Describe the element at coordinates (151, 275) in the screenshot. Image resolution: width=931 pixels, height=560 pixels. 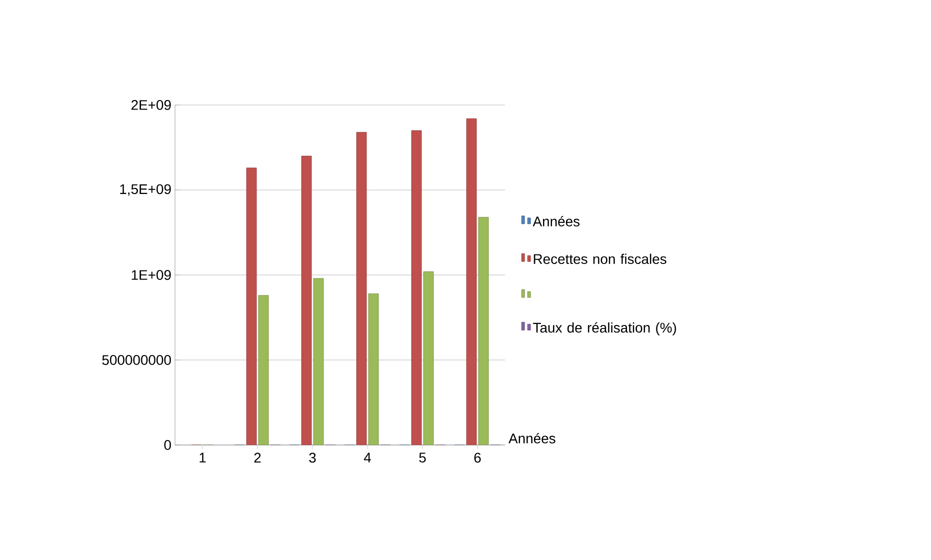
I see `y-tick-label: 1E+09` at that location.